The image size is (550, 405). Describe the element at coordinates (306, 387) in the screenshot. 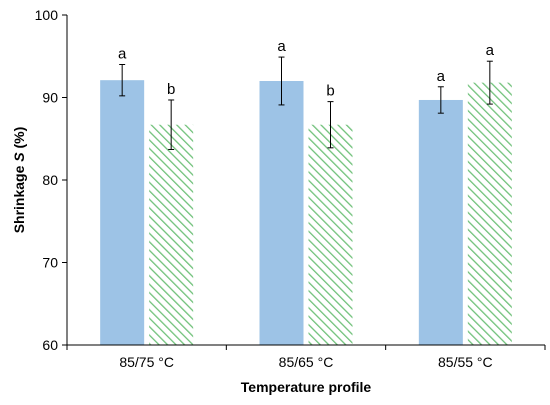

I see `x-axis-title: Temperature profile` at that location.